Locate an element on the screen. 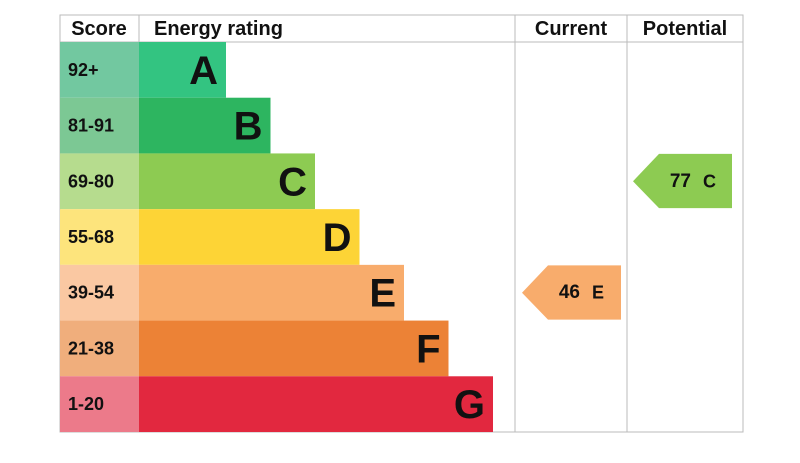 The width and height of the screenshot is (800, 463). score-label: 1-20 is located at coordinates (86, 404).